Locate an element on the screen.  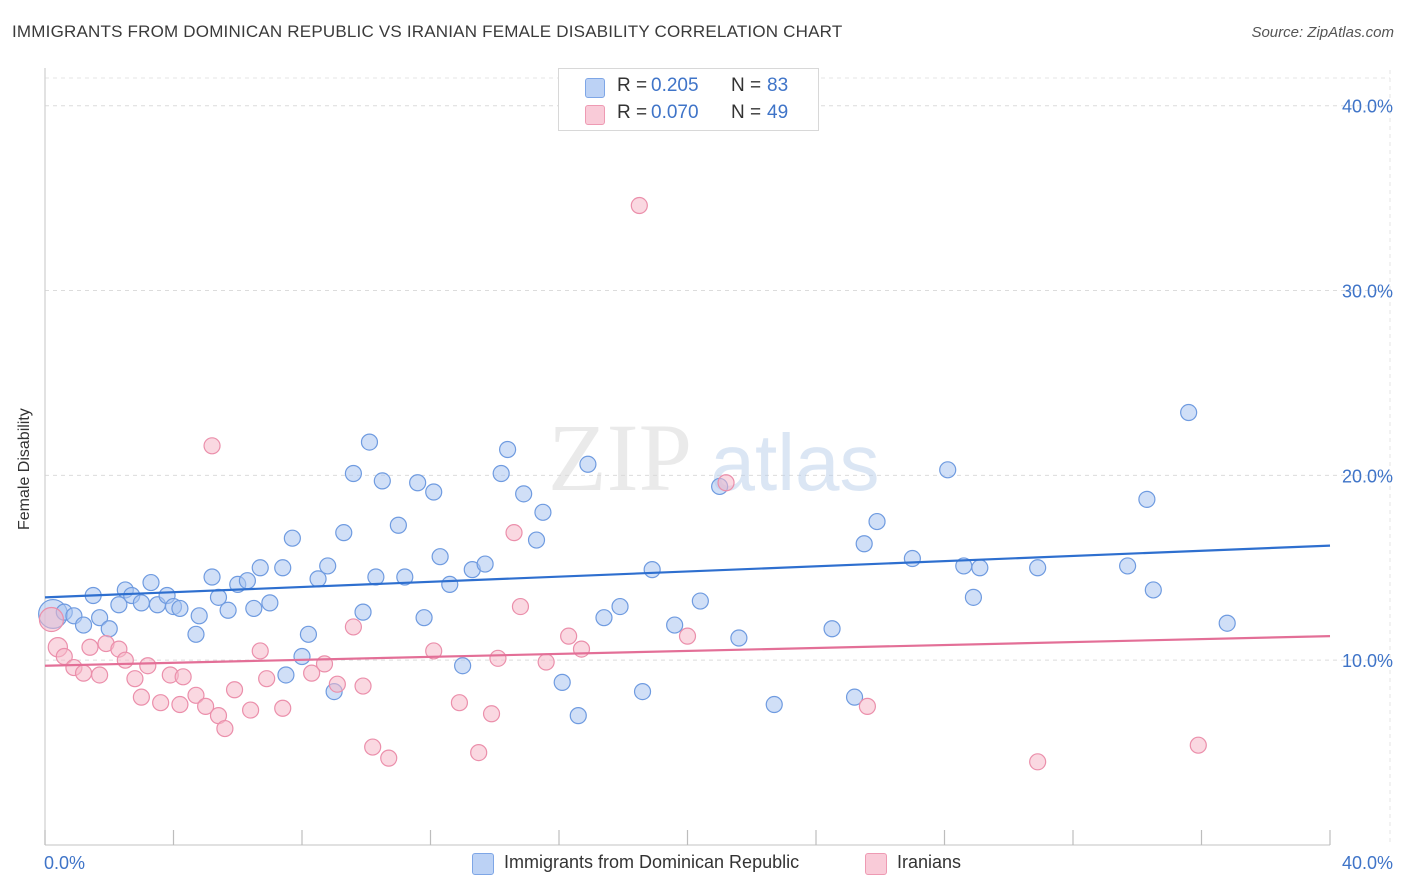
legend-r-value: 0.205 is located at coordinates (675, 85).